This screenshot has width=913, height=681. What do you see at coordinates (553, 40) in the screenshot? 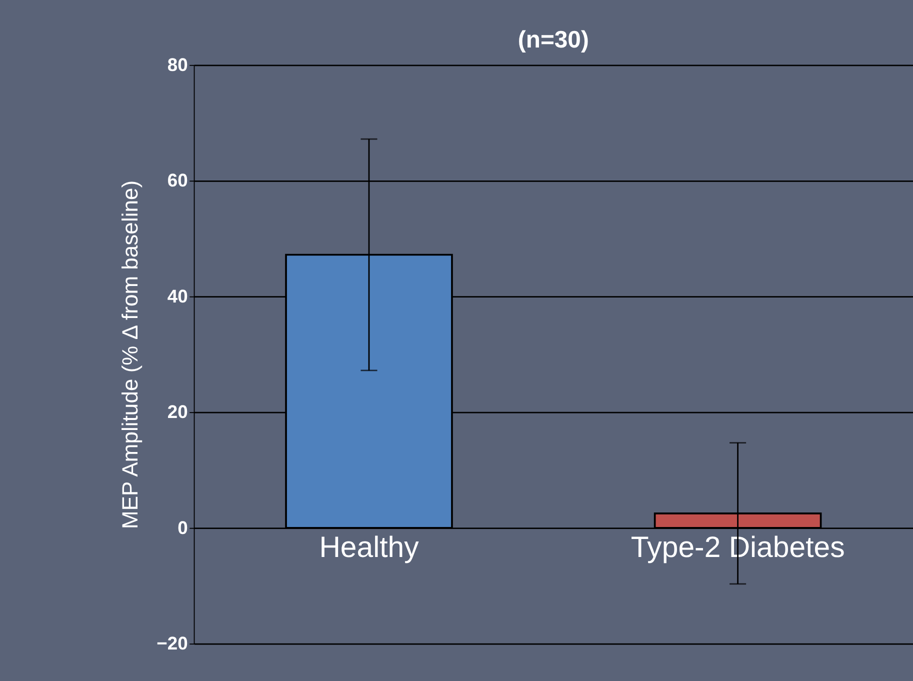
I see `chart-title: (n=30)` at bounding box center [553, 40].